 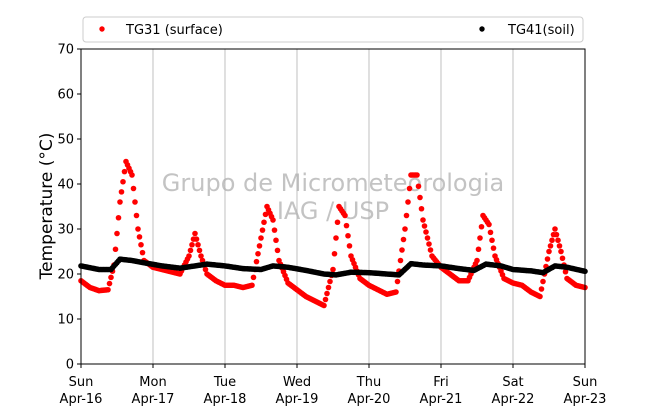 I want to click on x-tick-label-date: Apr-22, so click(x=513, y=399).